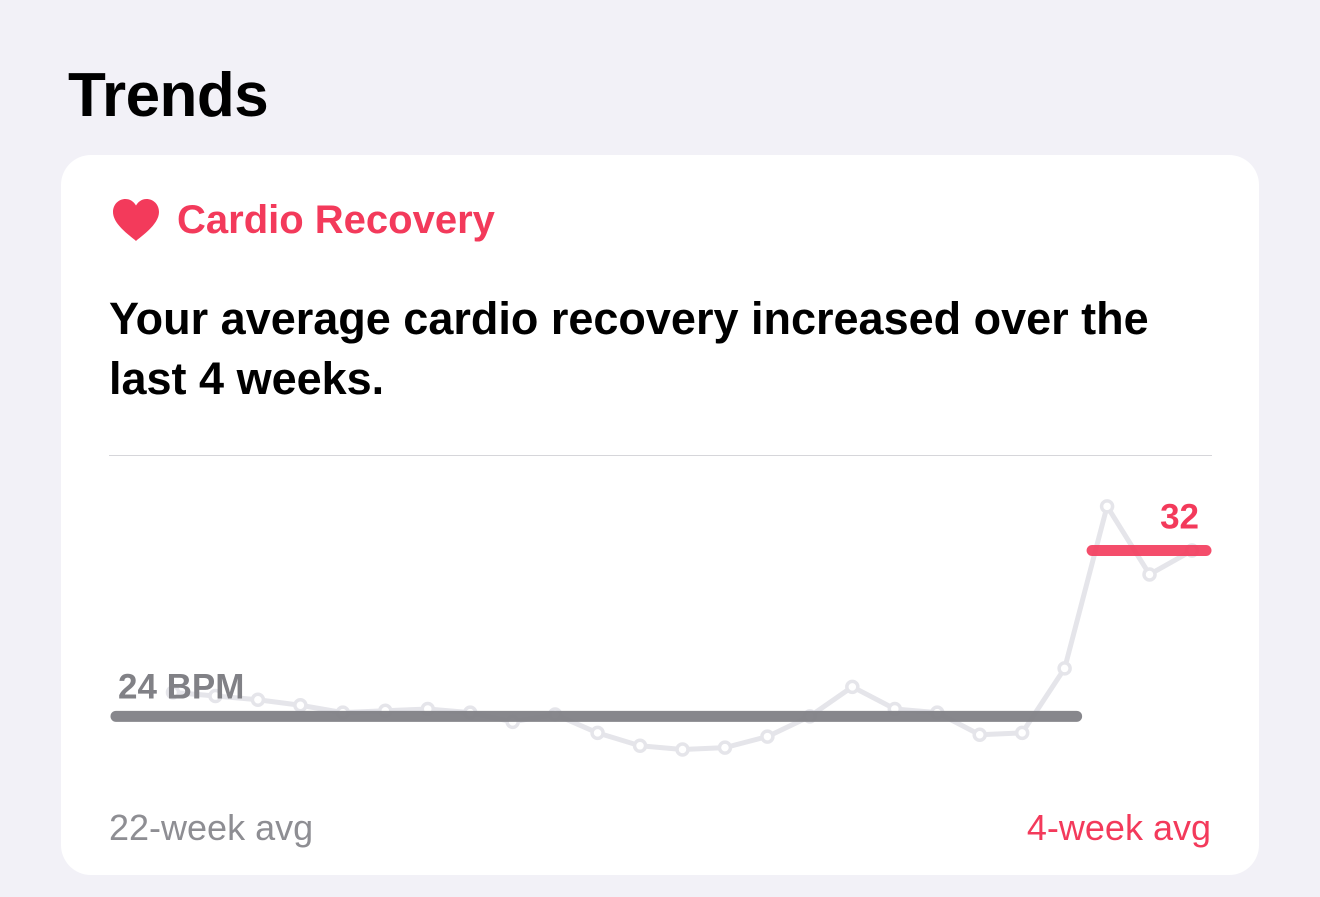 This screenshot has width=1320, height=897. I want to click on card-category-label: Cardio Recovery, so click(336, 220).